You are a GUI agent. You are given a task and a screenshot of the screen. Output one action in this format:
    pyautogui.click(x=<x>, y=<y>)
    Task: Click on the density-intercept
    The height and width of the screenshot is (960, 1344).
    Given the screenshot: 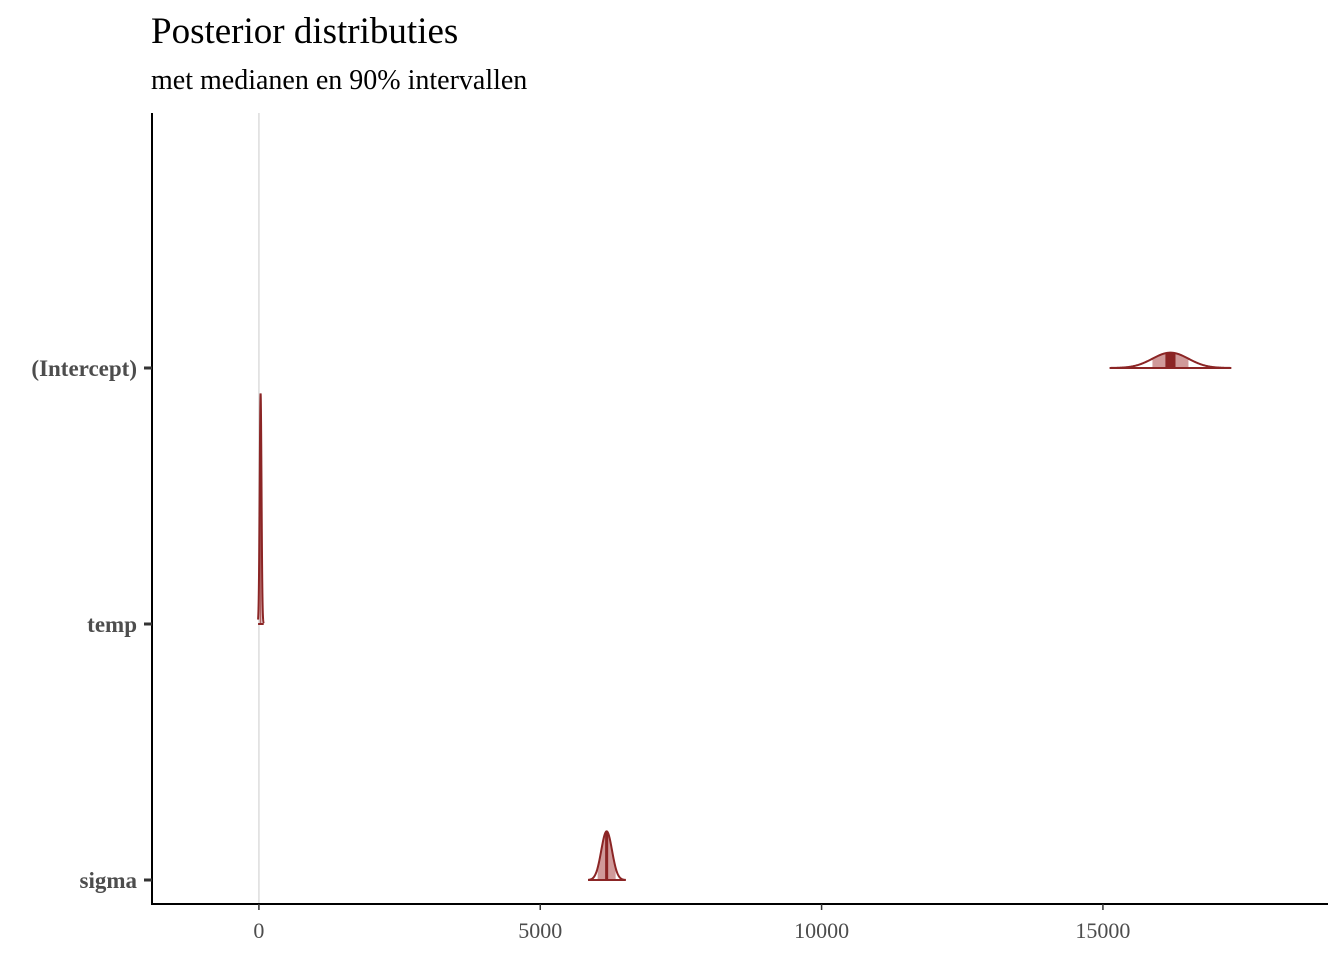 What is the action you would take?
    pyautogui.click(x=1170, y=360)
    